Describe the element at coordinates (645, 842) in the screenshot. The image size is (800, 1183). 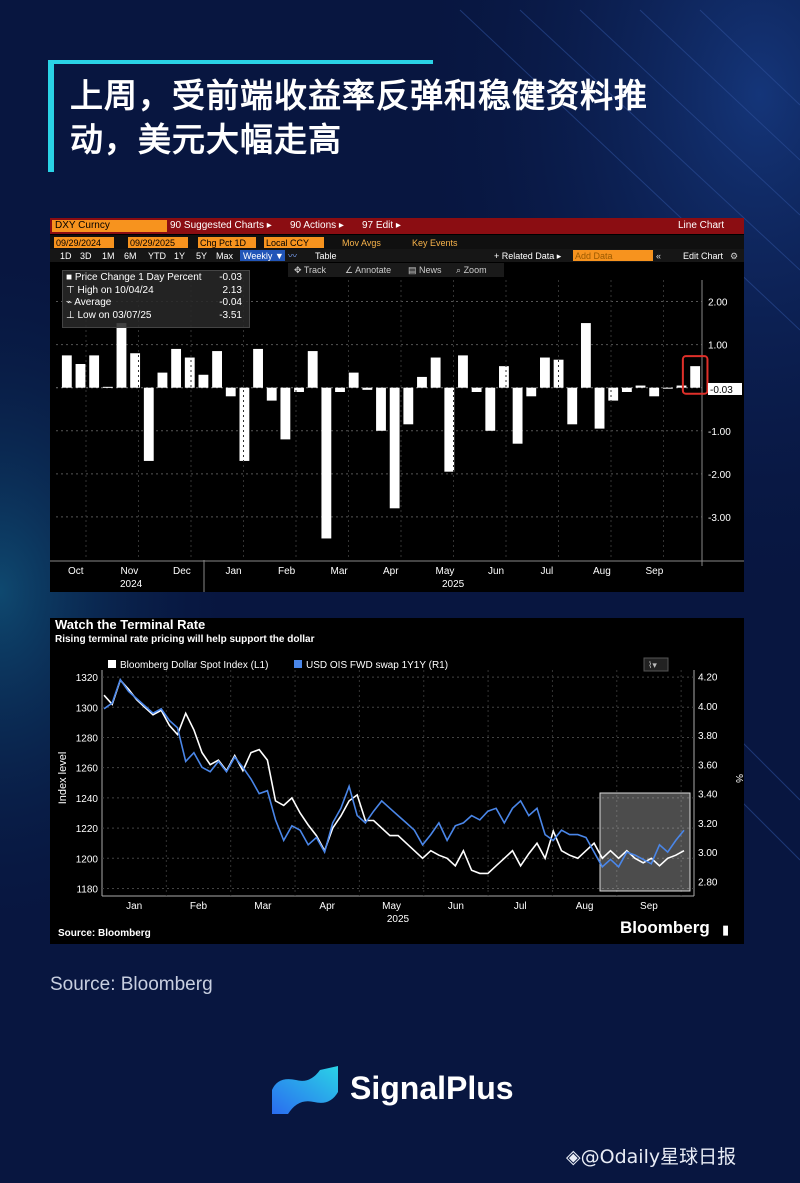
I see `highlight-region` at that location.